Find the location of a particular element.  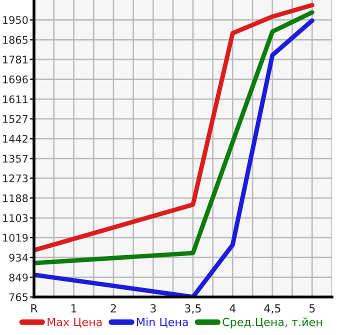

y-tick-label: 1273 is located at coordinates (15, 178).